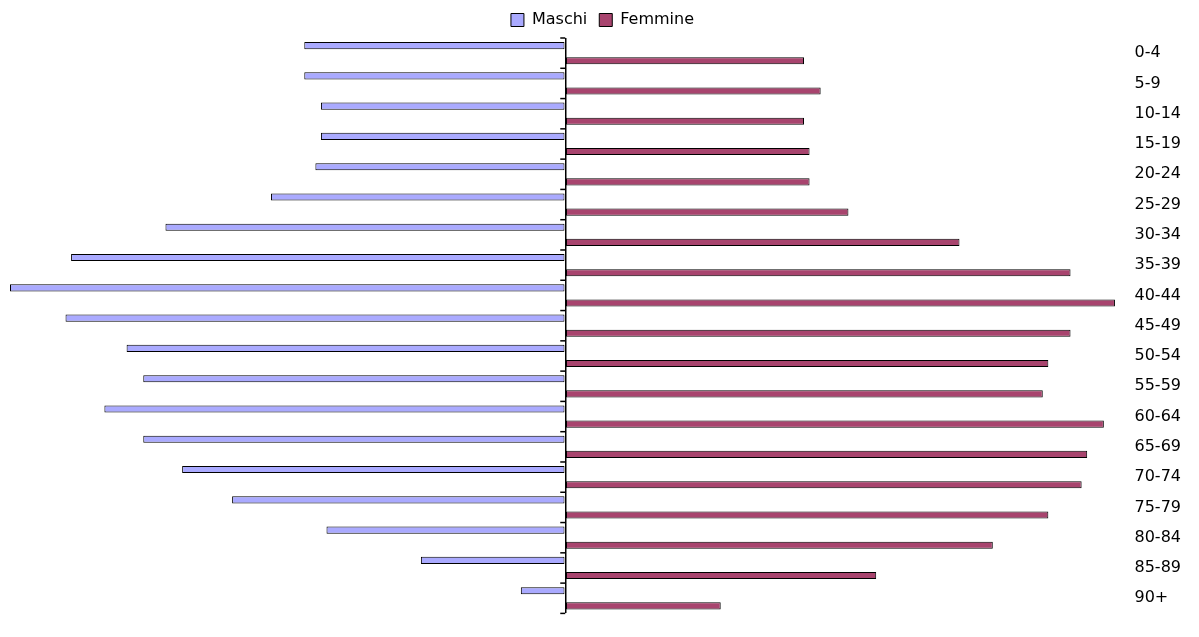  Describe the element at coordinates (1158, 415) in the screenshot. I see `y-tick-label: 60-64` at that location.